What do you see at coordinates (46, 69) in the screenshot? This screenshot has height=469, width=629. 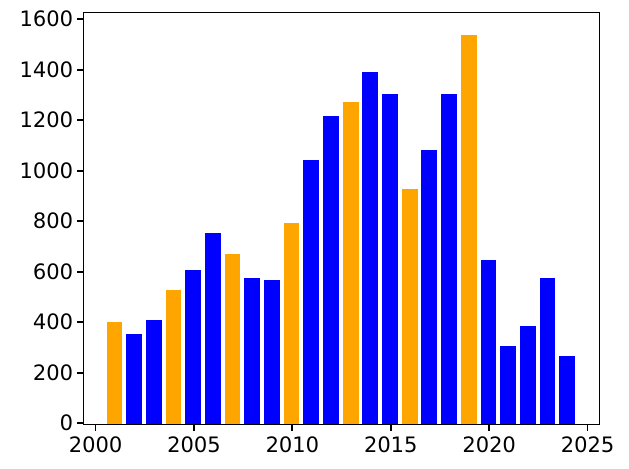 I see `y-axis-tick-label: 1400` at bounding box center [46, 69].